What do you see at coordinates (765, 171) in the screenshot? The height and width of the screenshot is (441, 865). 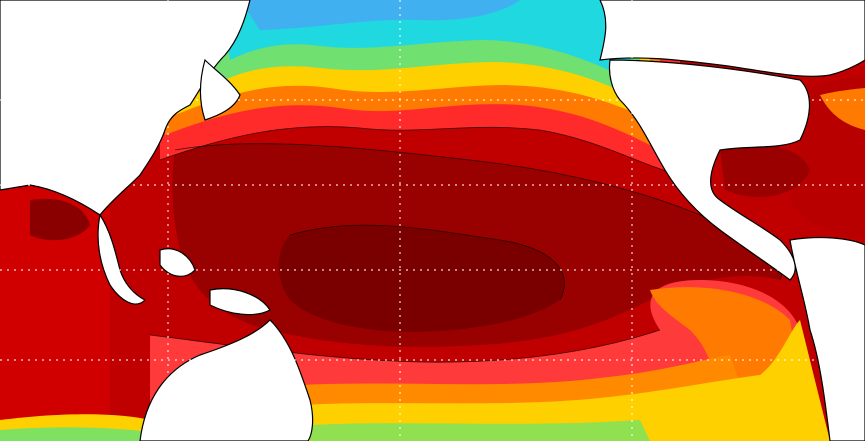 I see `gulf-water` at bounding box center [765, 171].